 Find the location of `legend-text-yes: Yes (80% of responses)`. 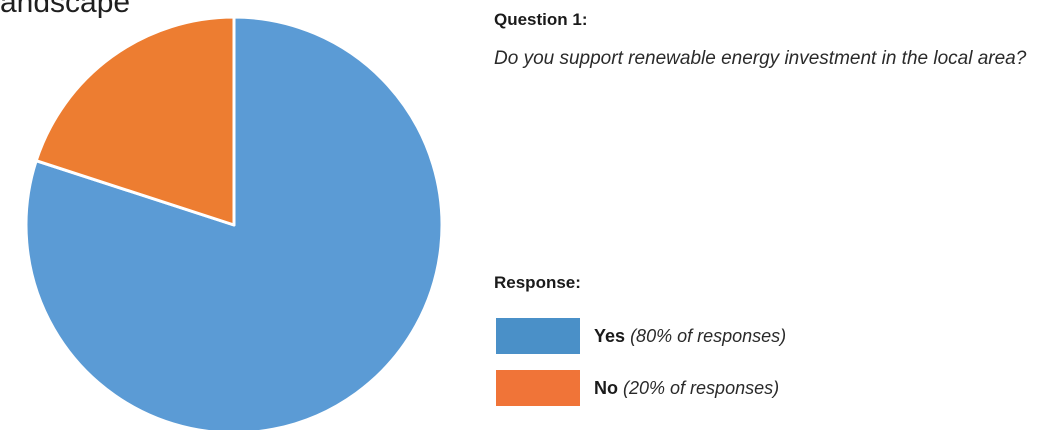

legend-text-yes: Yes (80% of responses) is located at coordinates (690, 336).